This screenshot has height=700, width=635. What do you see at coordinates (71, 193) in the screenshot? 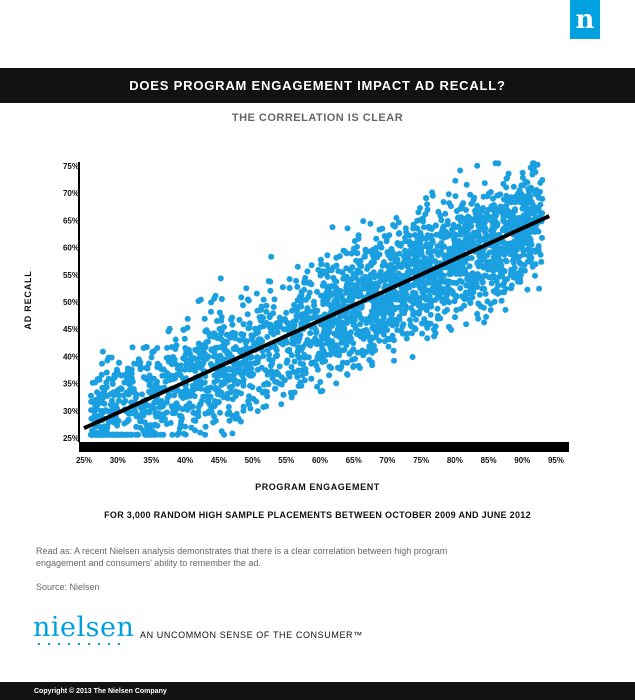
I see `y-tick-label: 70%` at bounding box center [71, 193].